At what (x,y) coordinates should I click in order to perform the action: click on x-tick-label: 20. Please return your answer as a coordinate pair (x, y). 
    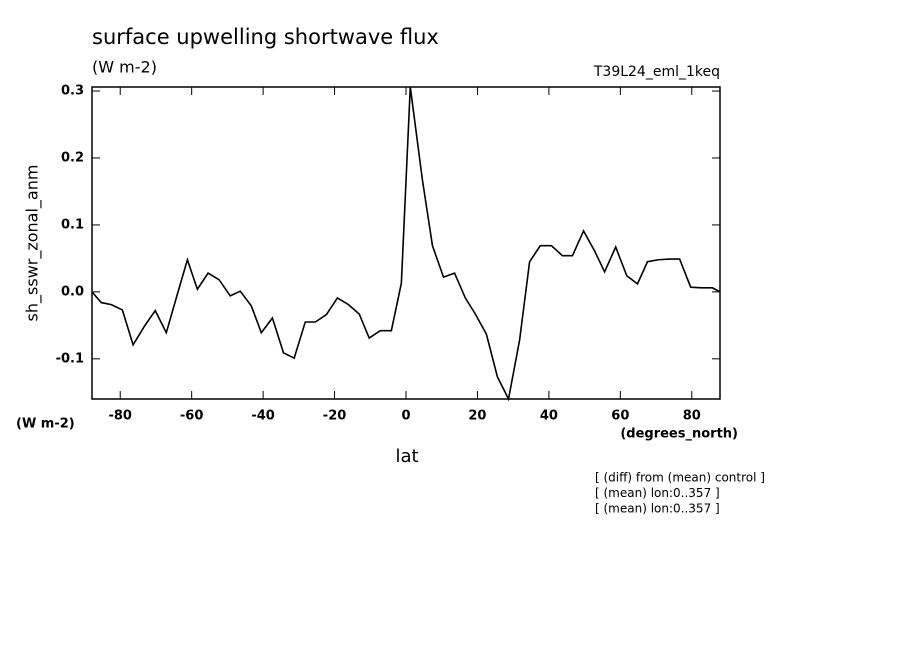
    Looking at the image, I should click on (477, 416).